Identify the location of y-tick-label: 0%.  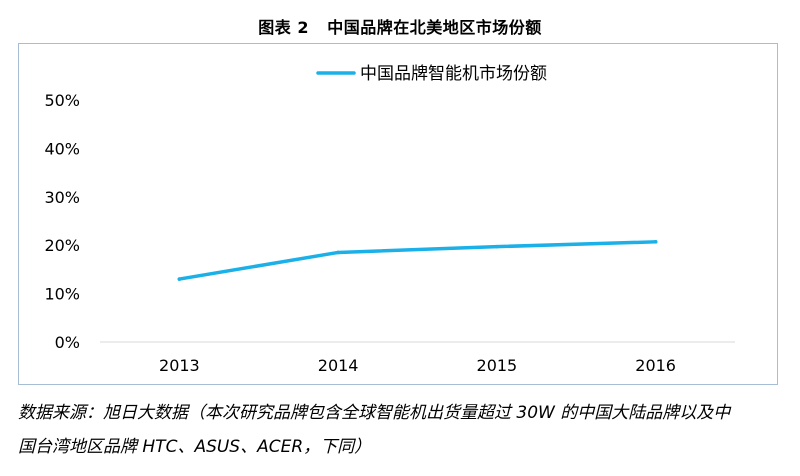
(67, 342).